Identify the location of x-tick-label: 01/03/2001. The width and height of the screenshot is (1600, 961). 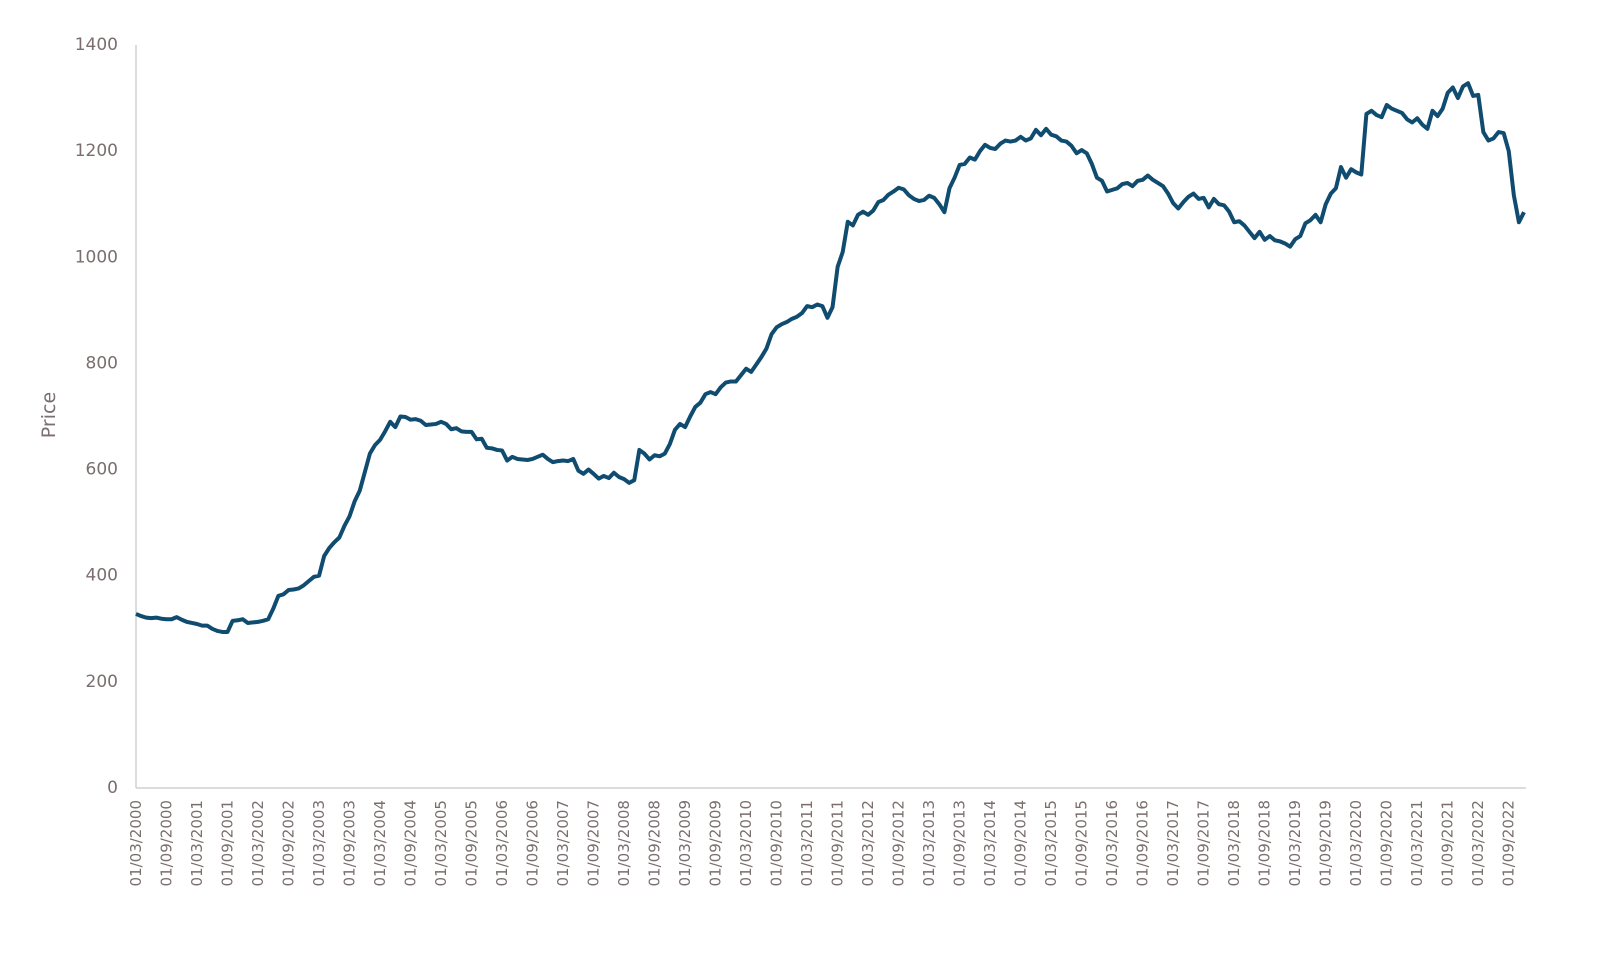
(197, 843).